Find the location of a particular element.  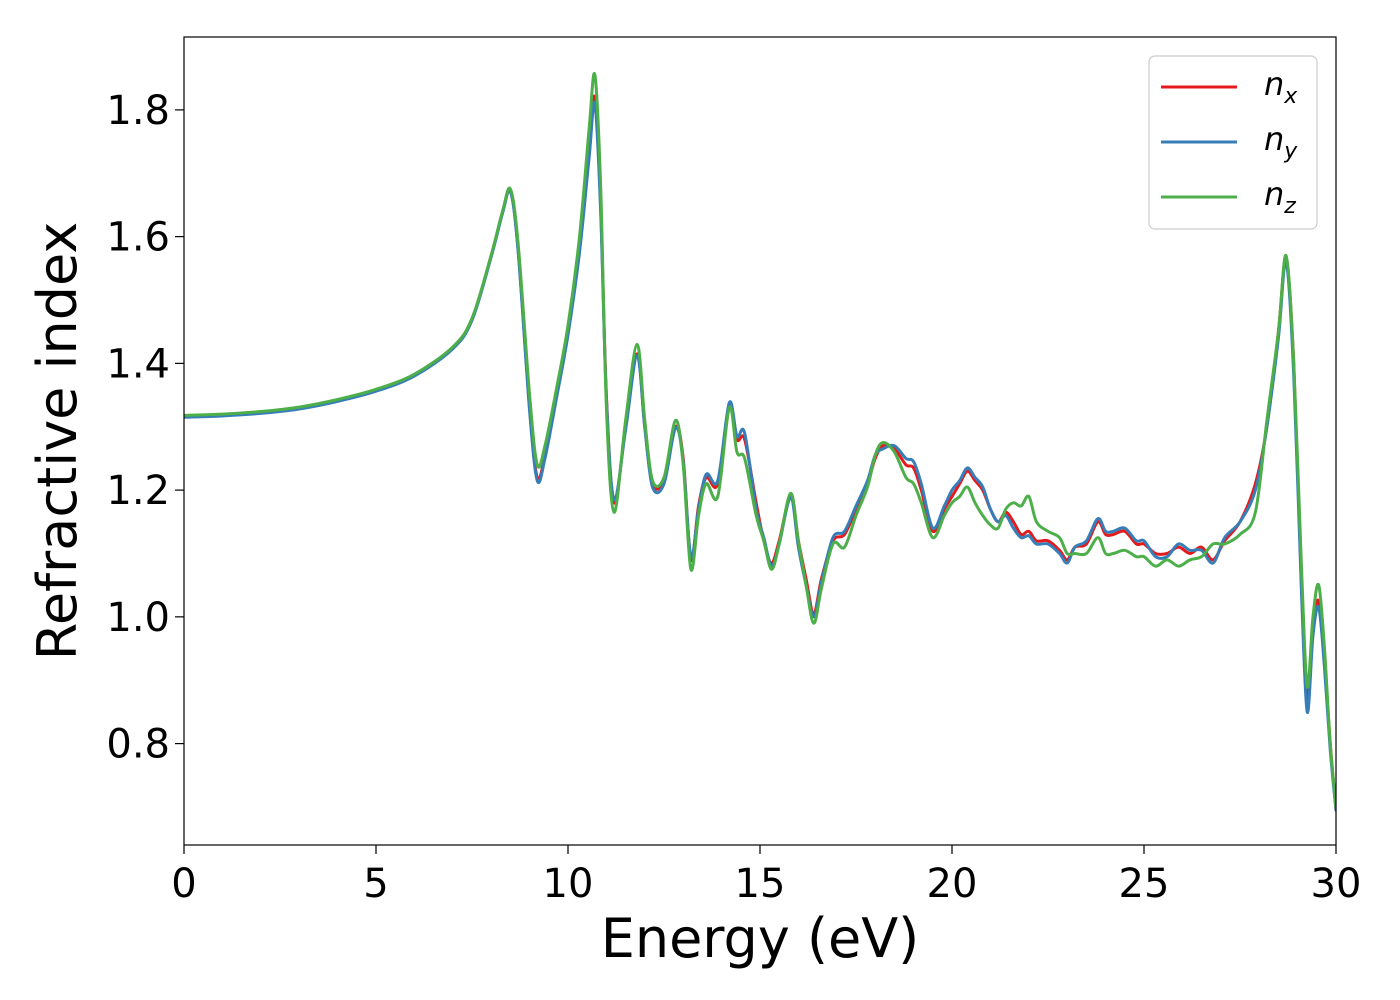

y-tick-label: 1.4 is located at coordinates (138, 364).